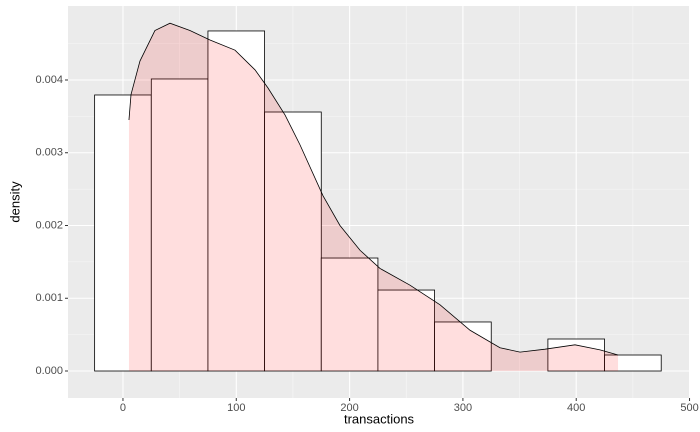  Describe the element at coordinates (236, 408) in the screenshot. I see `x-tick-label: 100` at that location.